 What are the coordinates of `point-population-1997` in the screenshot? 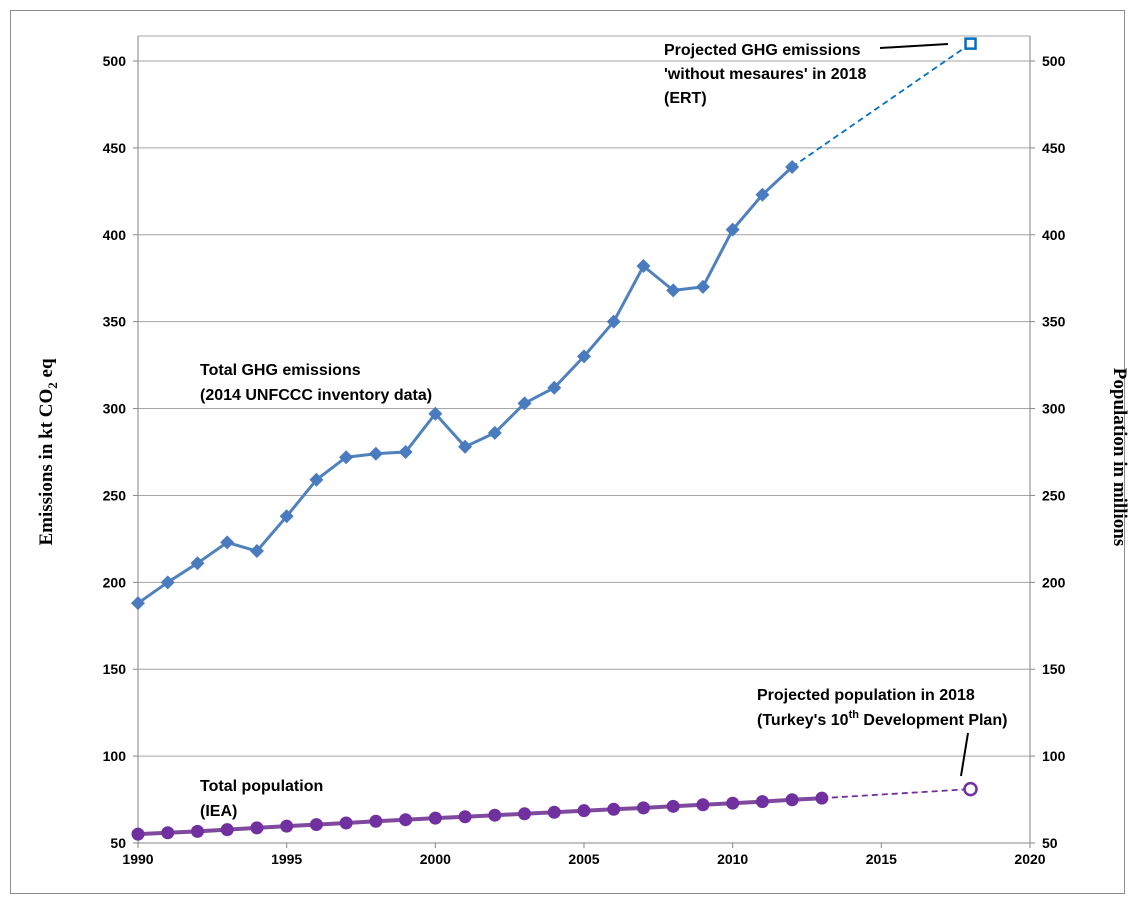 It's located at (346, 823).